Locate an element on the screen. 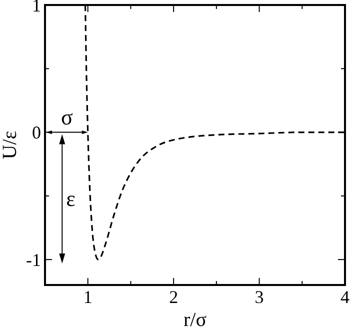 This screenshot has width=352, height=332. x-tick-label: 2 is located at coordinates (173, 297).